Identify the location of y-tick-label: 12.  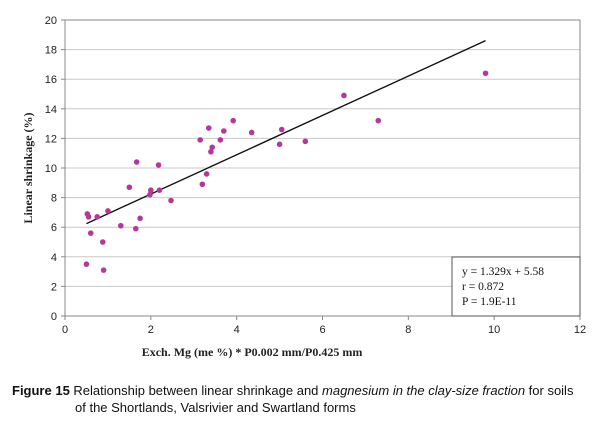
(51, 139).